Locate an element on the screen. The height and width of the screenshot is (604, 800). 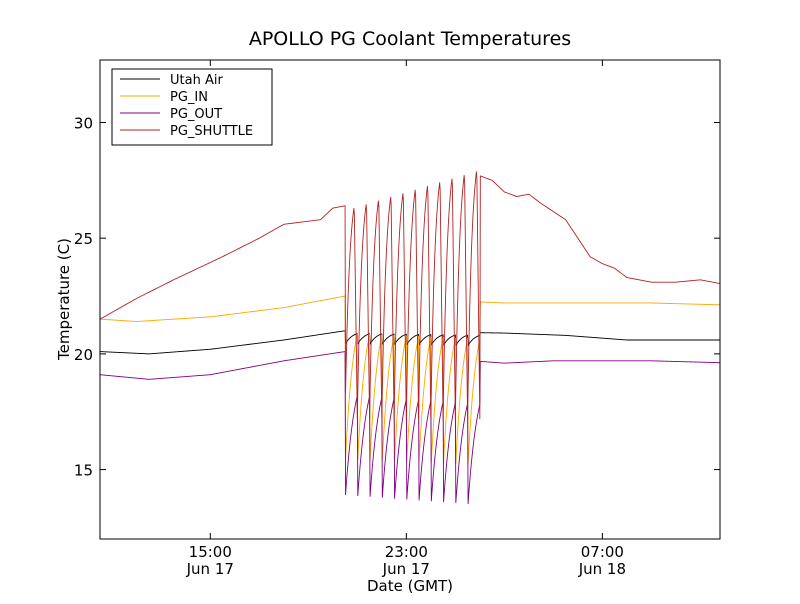
legend-label: PG_OUT is located at coordinates (196, 114).